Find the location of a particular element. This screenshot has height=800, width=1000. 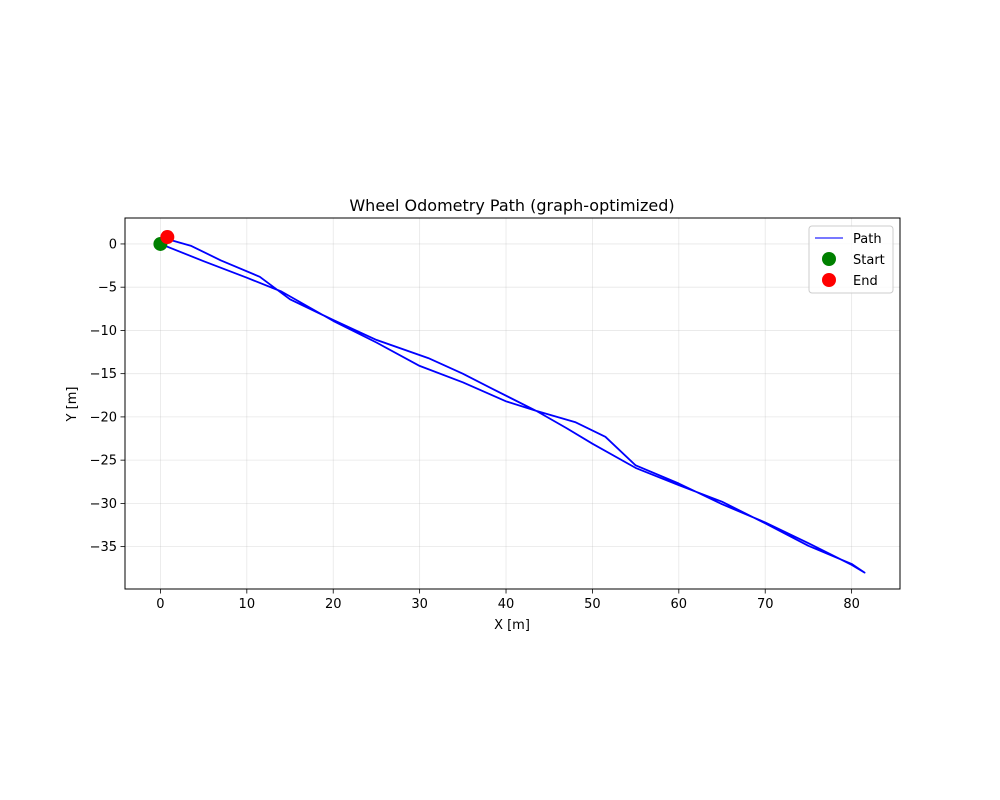

legend-path-label: Path is located at coordinates (867, 239).